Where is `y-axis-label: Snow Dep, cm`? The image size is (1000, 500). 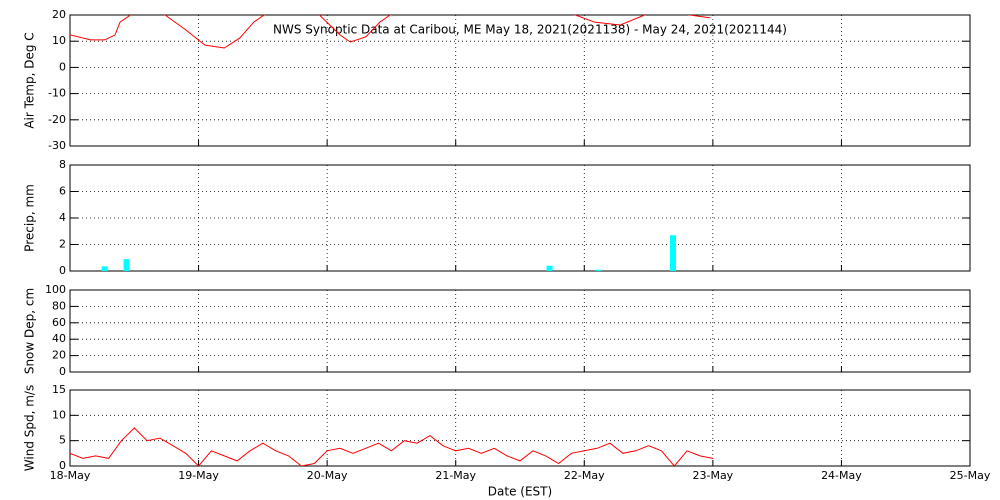 y-axis-label: Snow Dep, cm is located at coordinates (30, 331).